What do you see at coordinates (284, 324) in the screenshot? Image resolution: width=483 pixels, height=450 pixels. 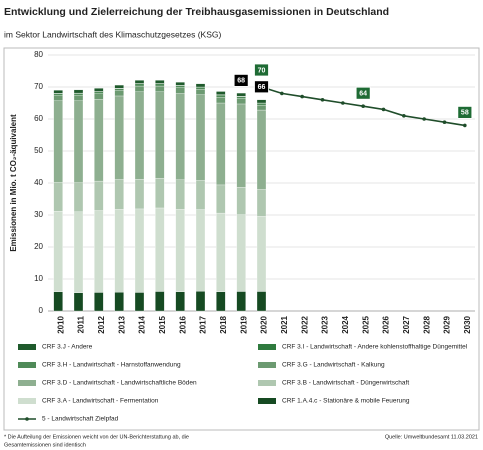 I see `x-tick-label: 2021` at bounding box center [284, 324].